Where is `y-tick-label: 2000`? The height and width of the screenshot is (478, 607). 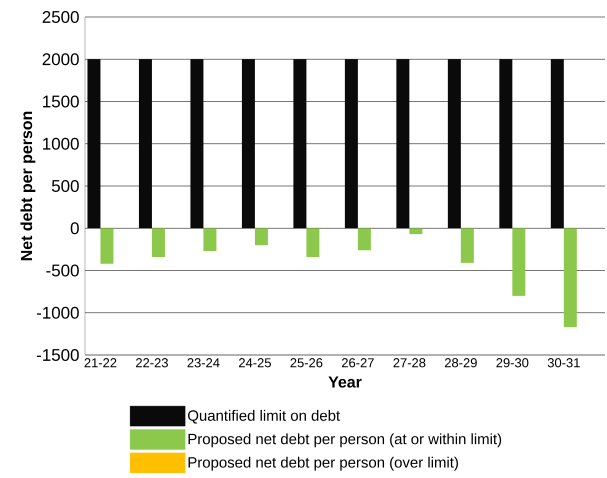 y-tick-label: 2000 is located at coordinates (60, 59).